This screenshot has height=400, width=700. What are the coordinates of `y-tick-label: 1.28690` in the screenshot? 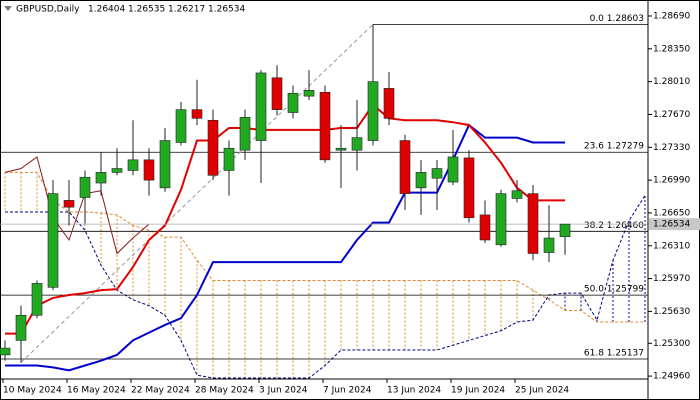 It's located at (671, 16).